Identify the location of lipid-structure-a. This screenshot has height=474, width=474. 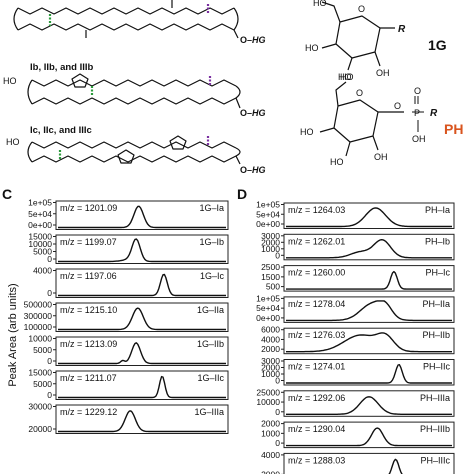
(126, 19).